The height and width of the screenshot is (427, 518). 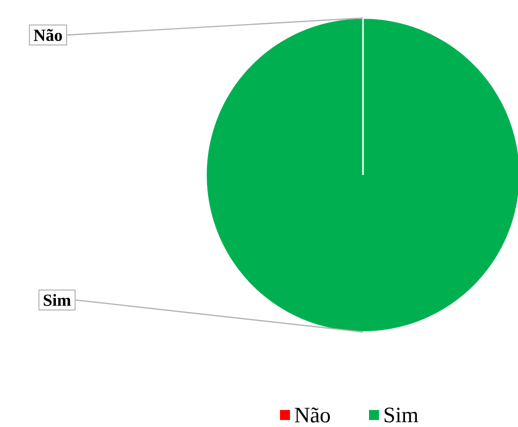 What do you see at coordinates (48, 35) in the screenshot?
I see `category-label: Não` at bounding box center [48, 35].